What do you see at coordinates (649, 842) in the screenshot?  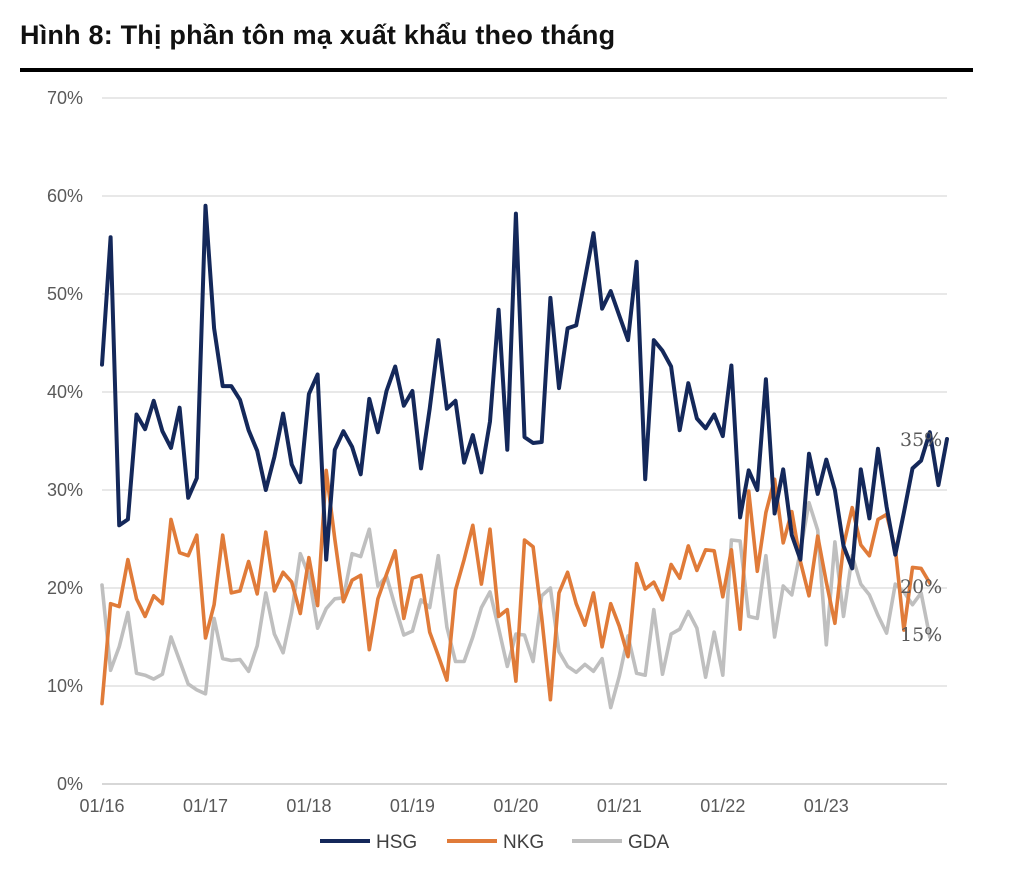 I see `legend-label-gda: GDA` at bounding box center [649, 842].